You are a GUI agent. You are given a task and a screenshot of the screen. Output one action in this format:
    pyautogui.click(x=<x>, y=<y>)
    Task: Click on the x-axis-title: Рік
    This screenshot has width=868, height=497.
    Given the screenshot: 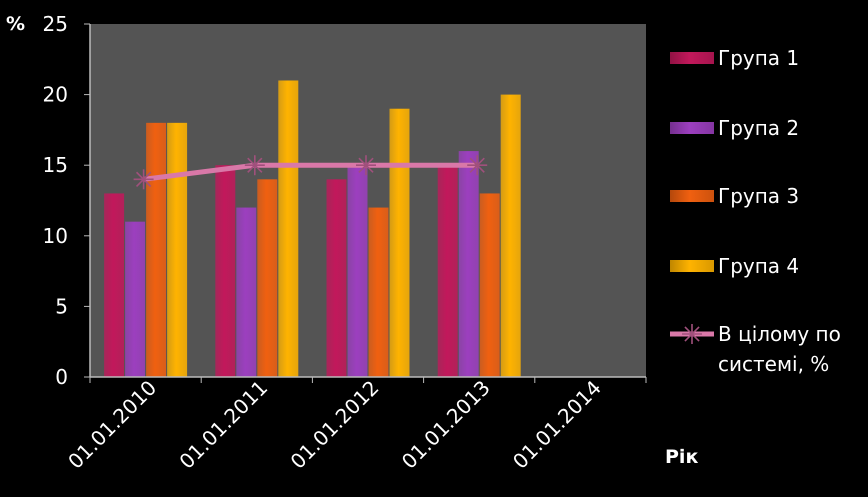 What is the action you would take?
    pyautogui.click(x=681, y=457)
    